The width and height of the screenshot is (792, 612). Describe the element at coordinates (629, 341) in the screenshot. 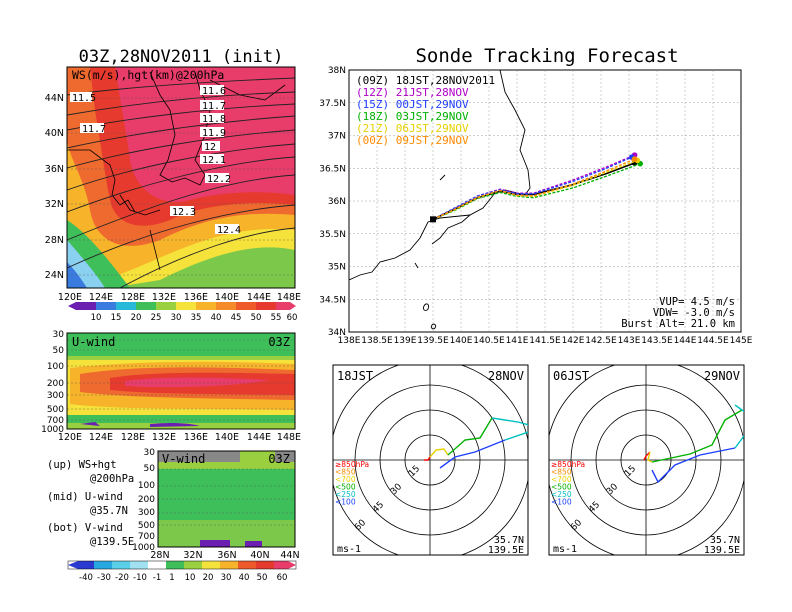

I see `track-lon-tick: 143E` at that location.